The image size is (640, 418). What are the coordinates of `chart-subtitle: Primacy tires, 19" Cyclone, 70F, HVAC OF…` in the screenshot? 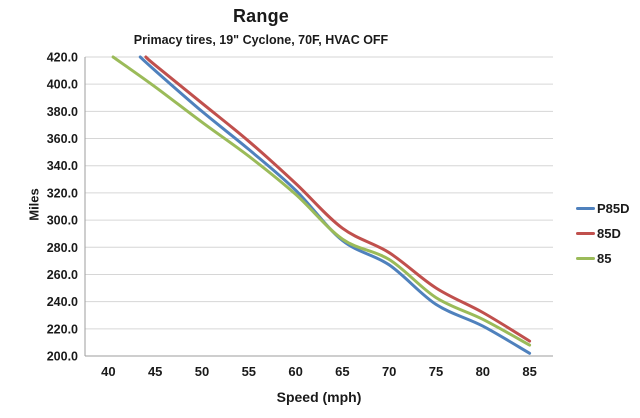 It's located at (261, 40).